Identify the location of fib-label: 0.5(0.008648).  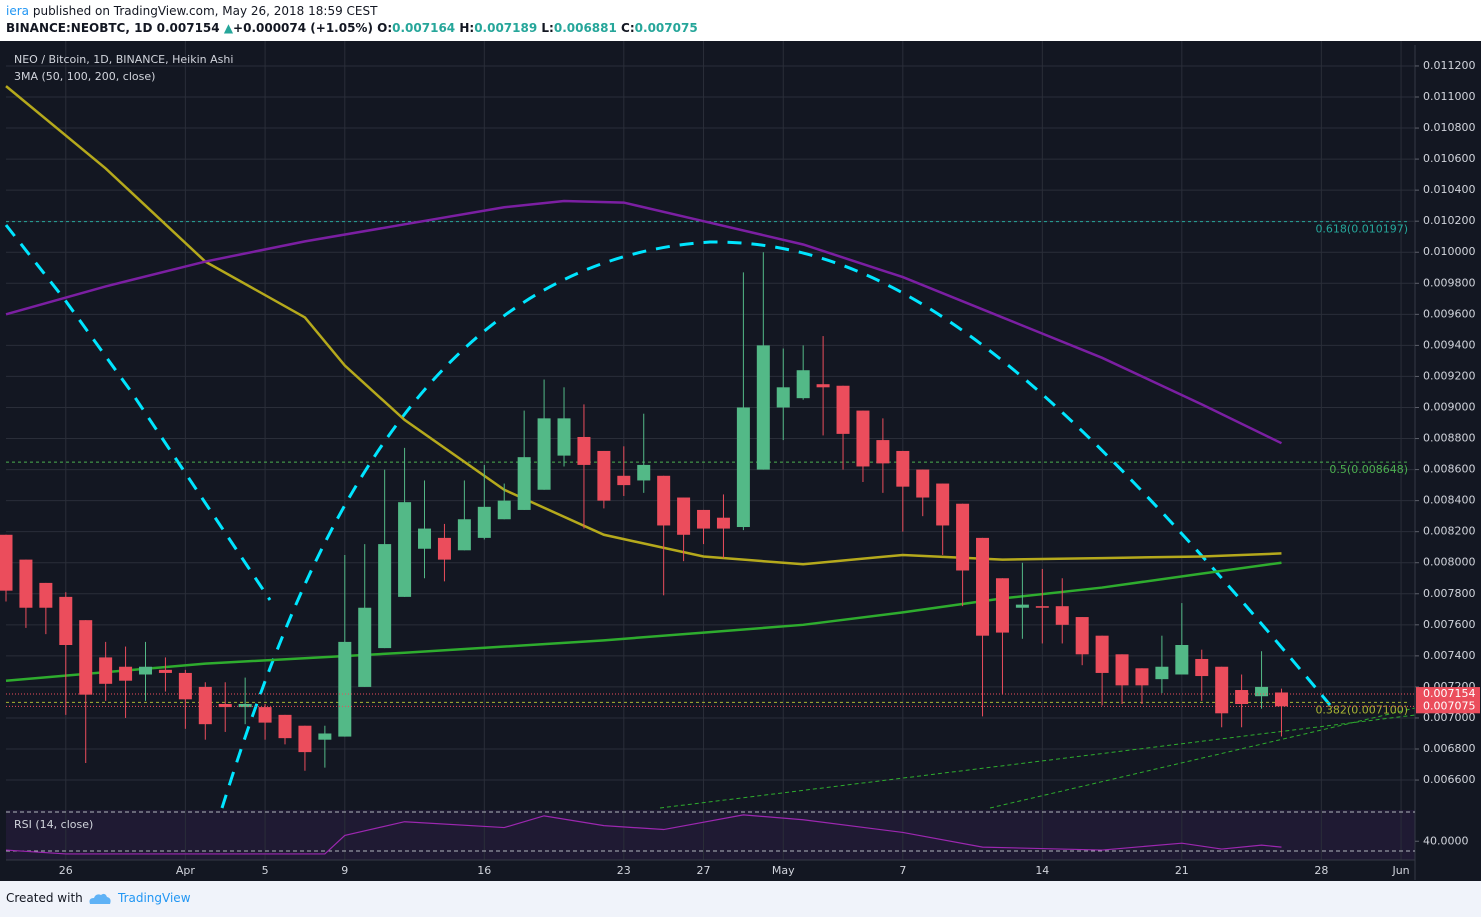
(1368, 469).